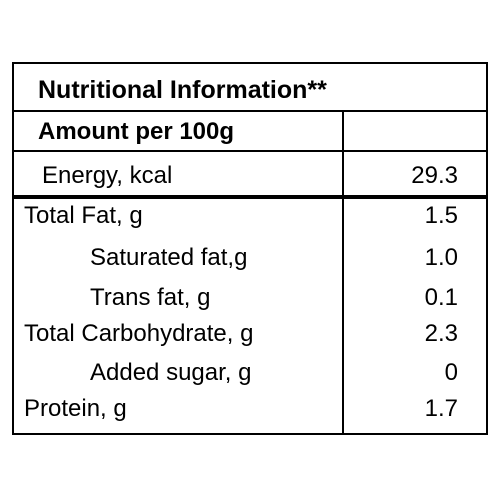 The height and width of the screenshot is (500, 500). Describe the element at coordinates (441, 257) in the screenshot. I see `row-value: 1.0` at that location.